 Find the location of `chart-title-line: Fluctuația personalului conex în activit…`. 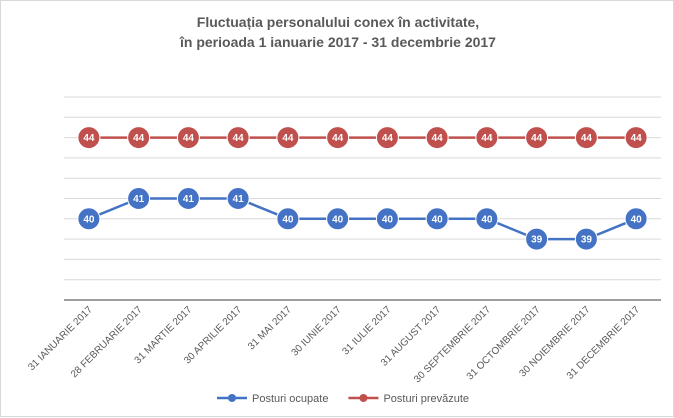

chart-title-line: Fluctuația personalului conex în activit… is located at coordinates (338, 22).